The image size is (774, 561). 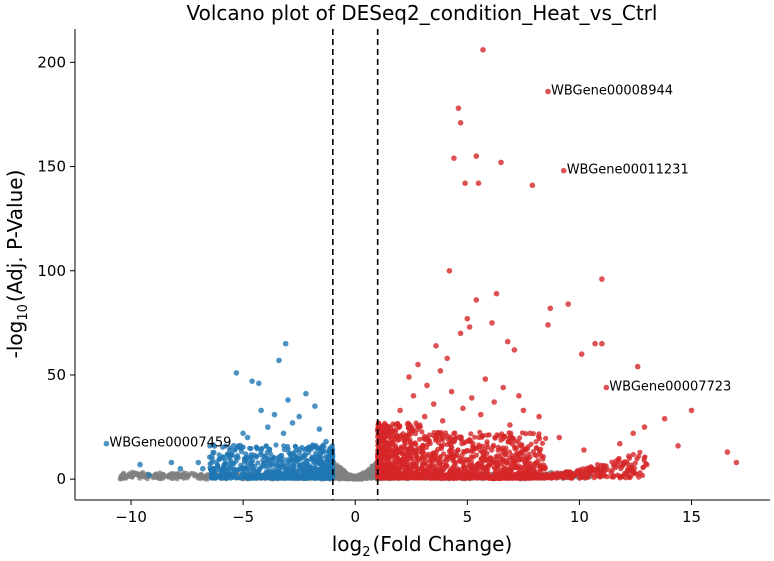 What do you see at coordinates (131, 517) in the screenshot?
I see `x-tick-label: −10` at bounding box center [131, 517].